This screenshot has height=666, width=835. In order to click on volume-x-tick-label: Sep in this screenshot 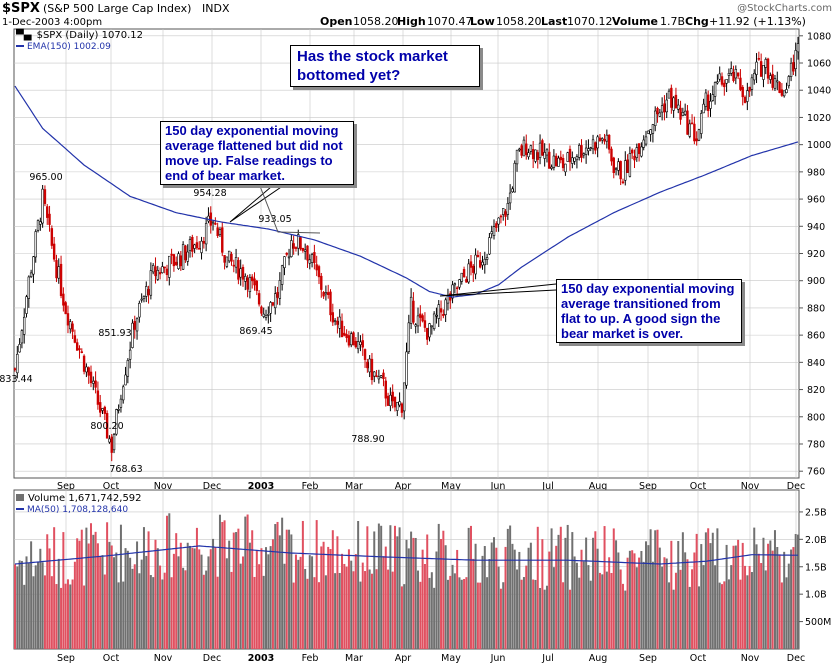, I will do `click(648, 658)`.